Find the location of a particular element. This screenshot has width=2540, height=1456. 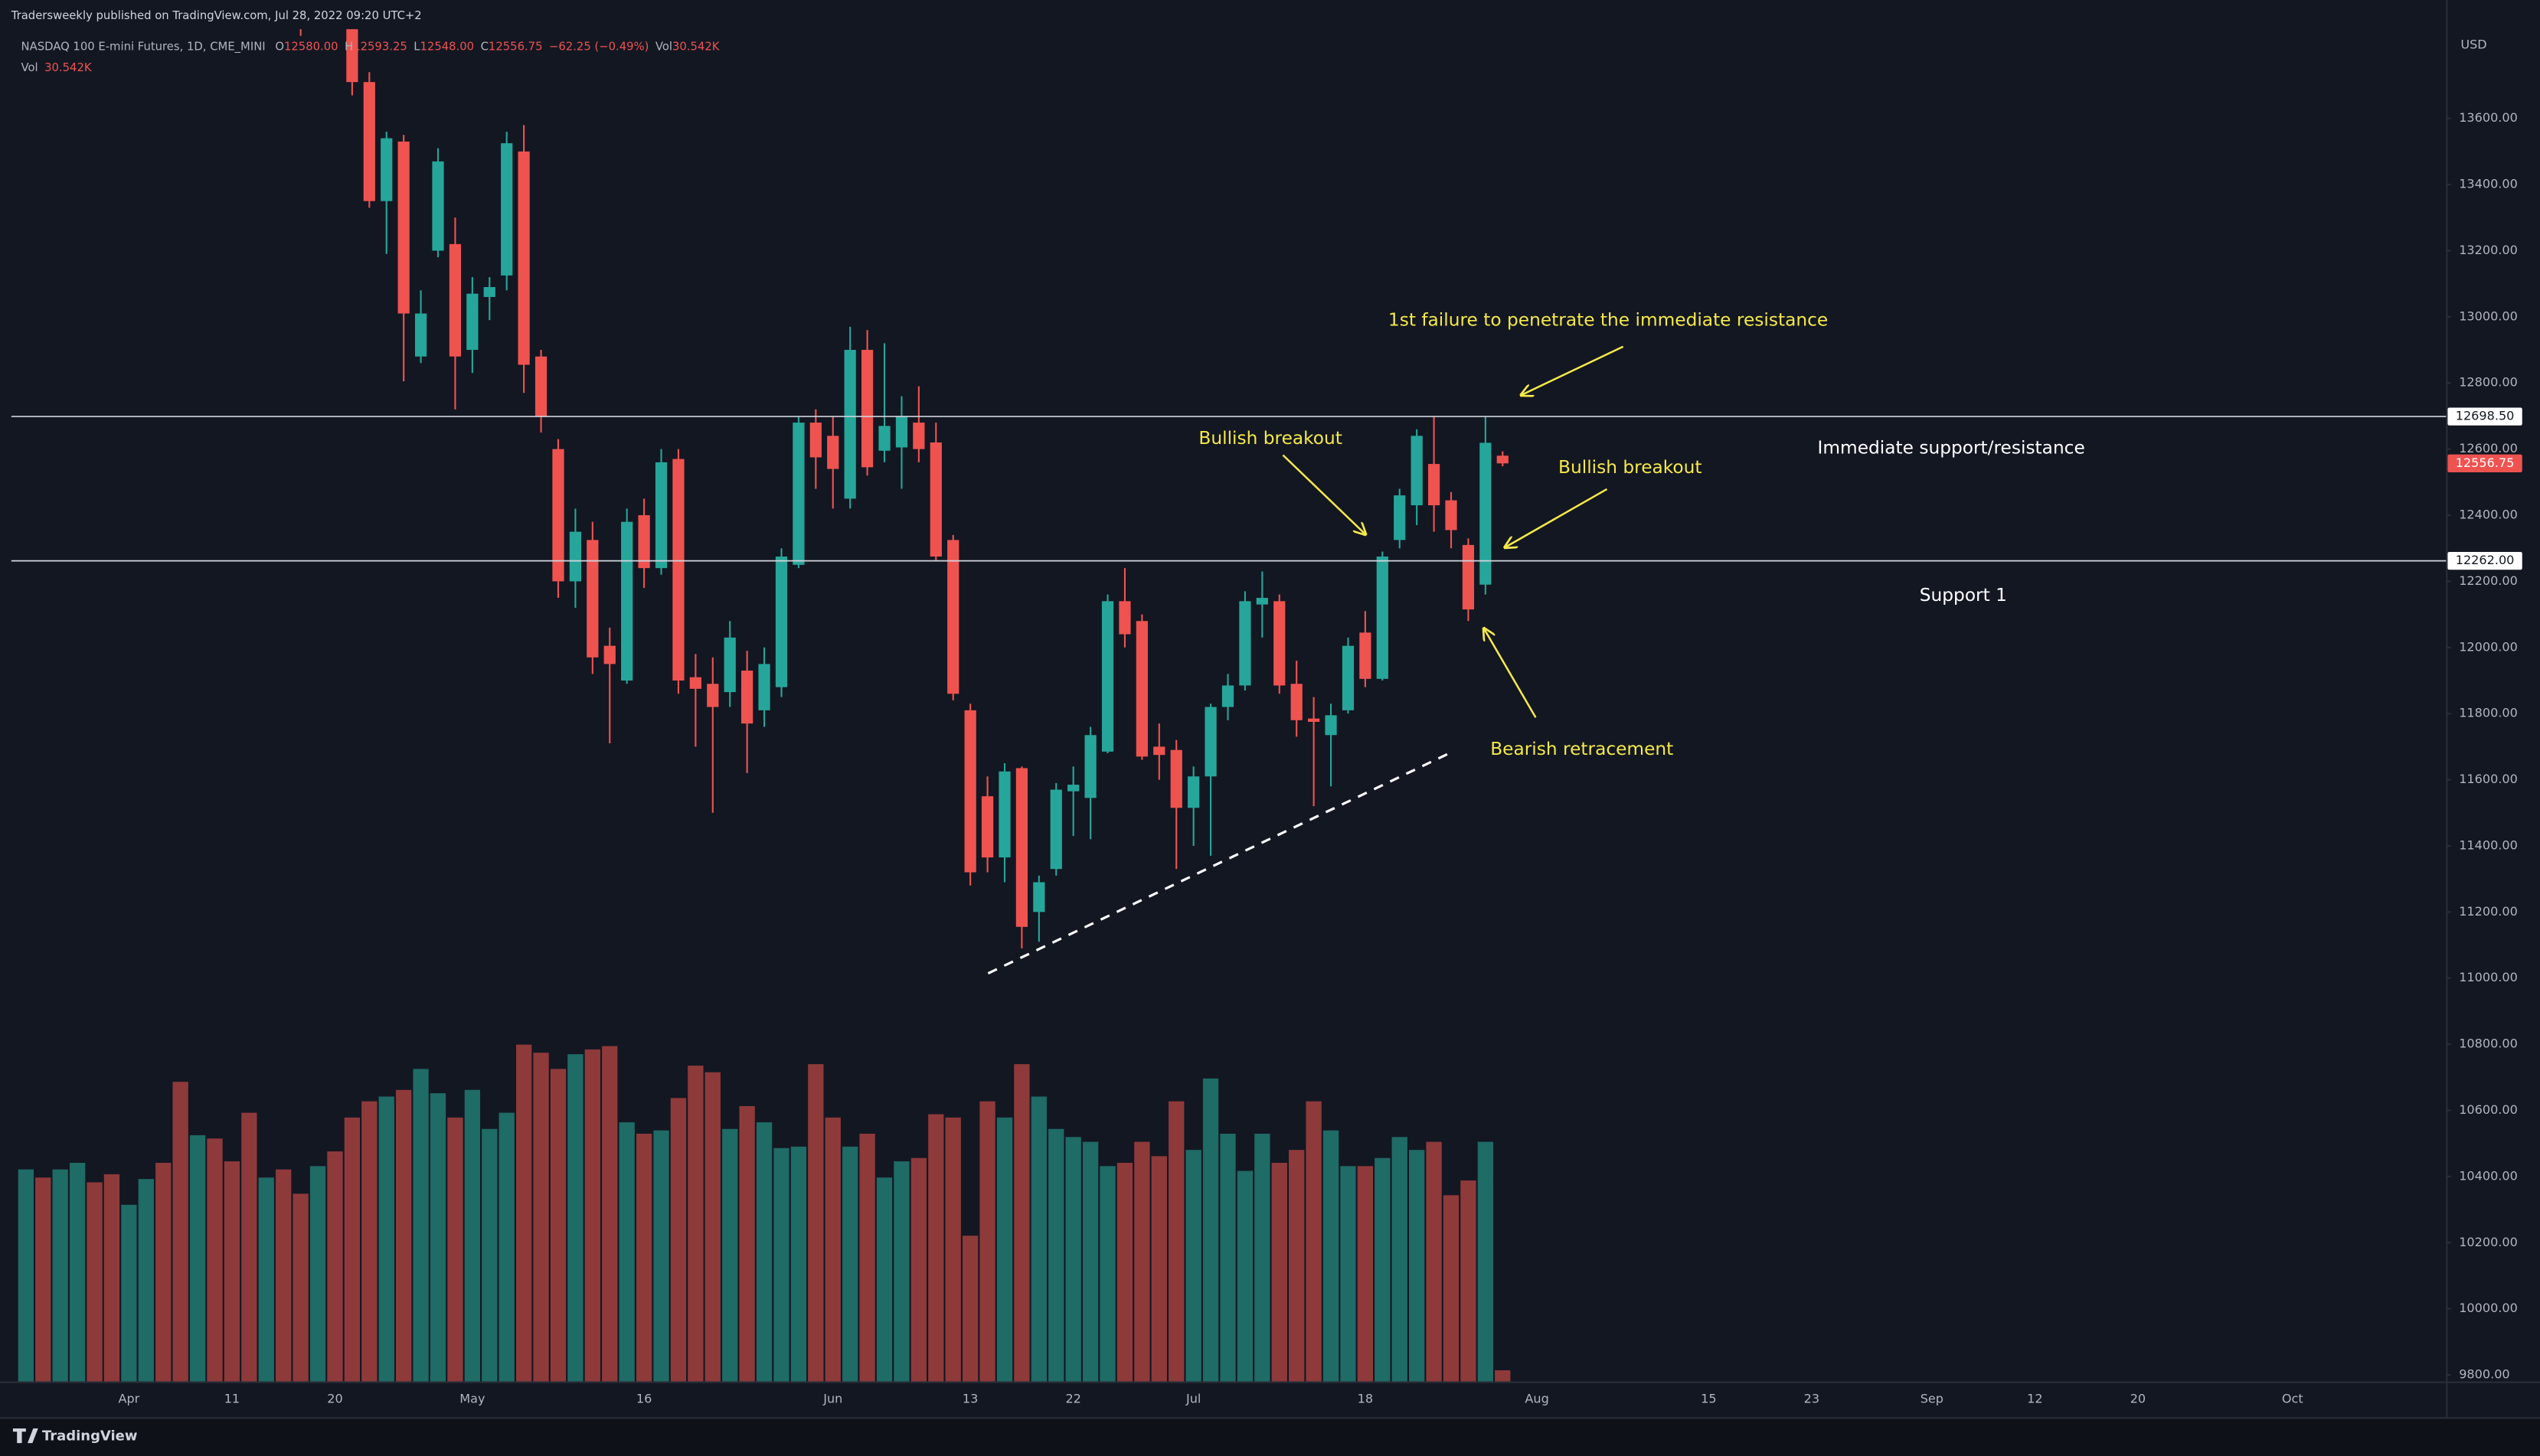

y-tick-label: 12600.00 is located at coordinates (2488, 448).